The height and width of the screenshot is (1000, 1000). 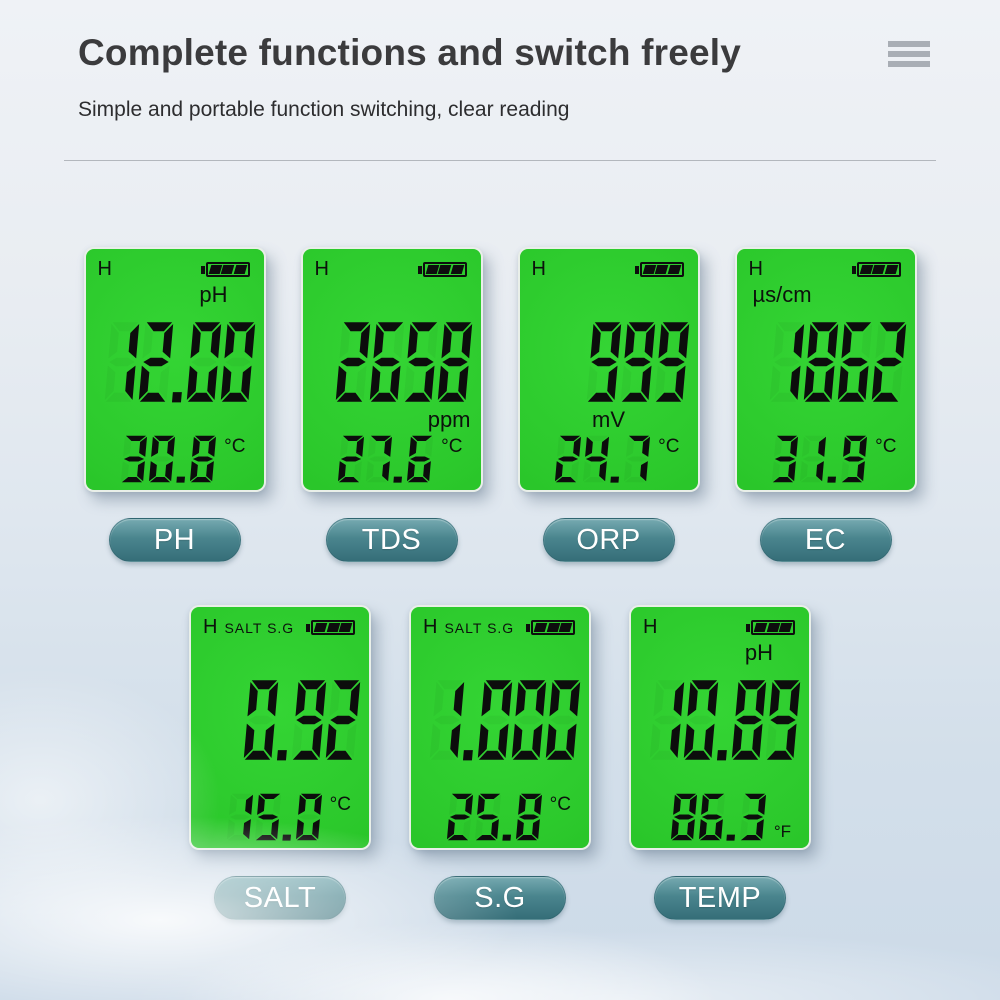 I want to click on lcd-display: H µs/cm °C, so click(x=825, y=369).